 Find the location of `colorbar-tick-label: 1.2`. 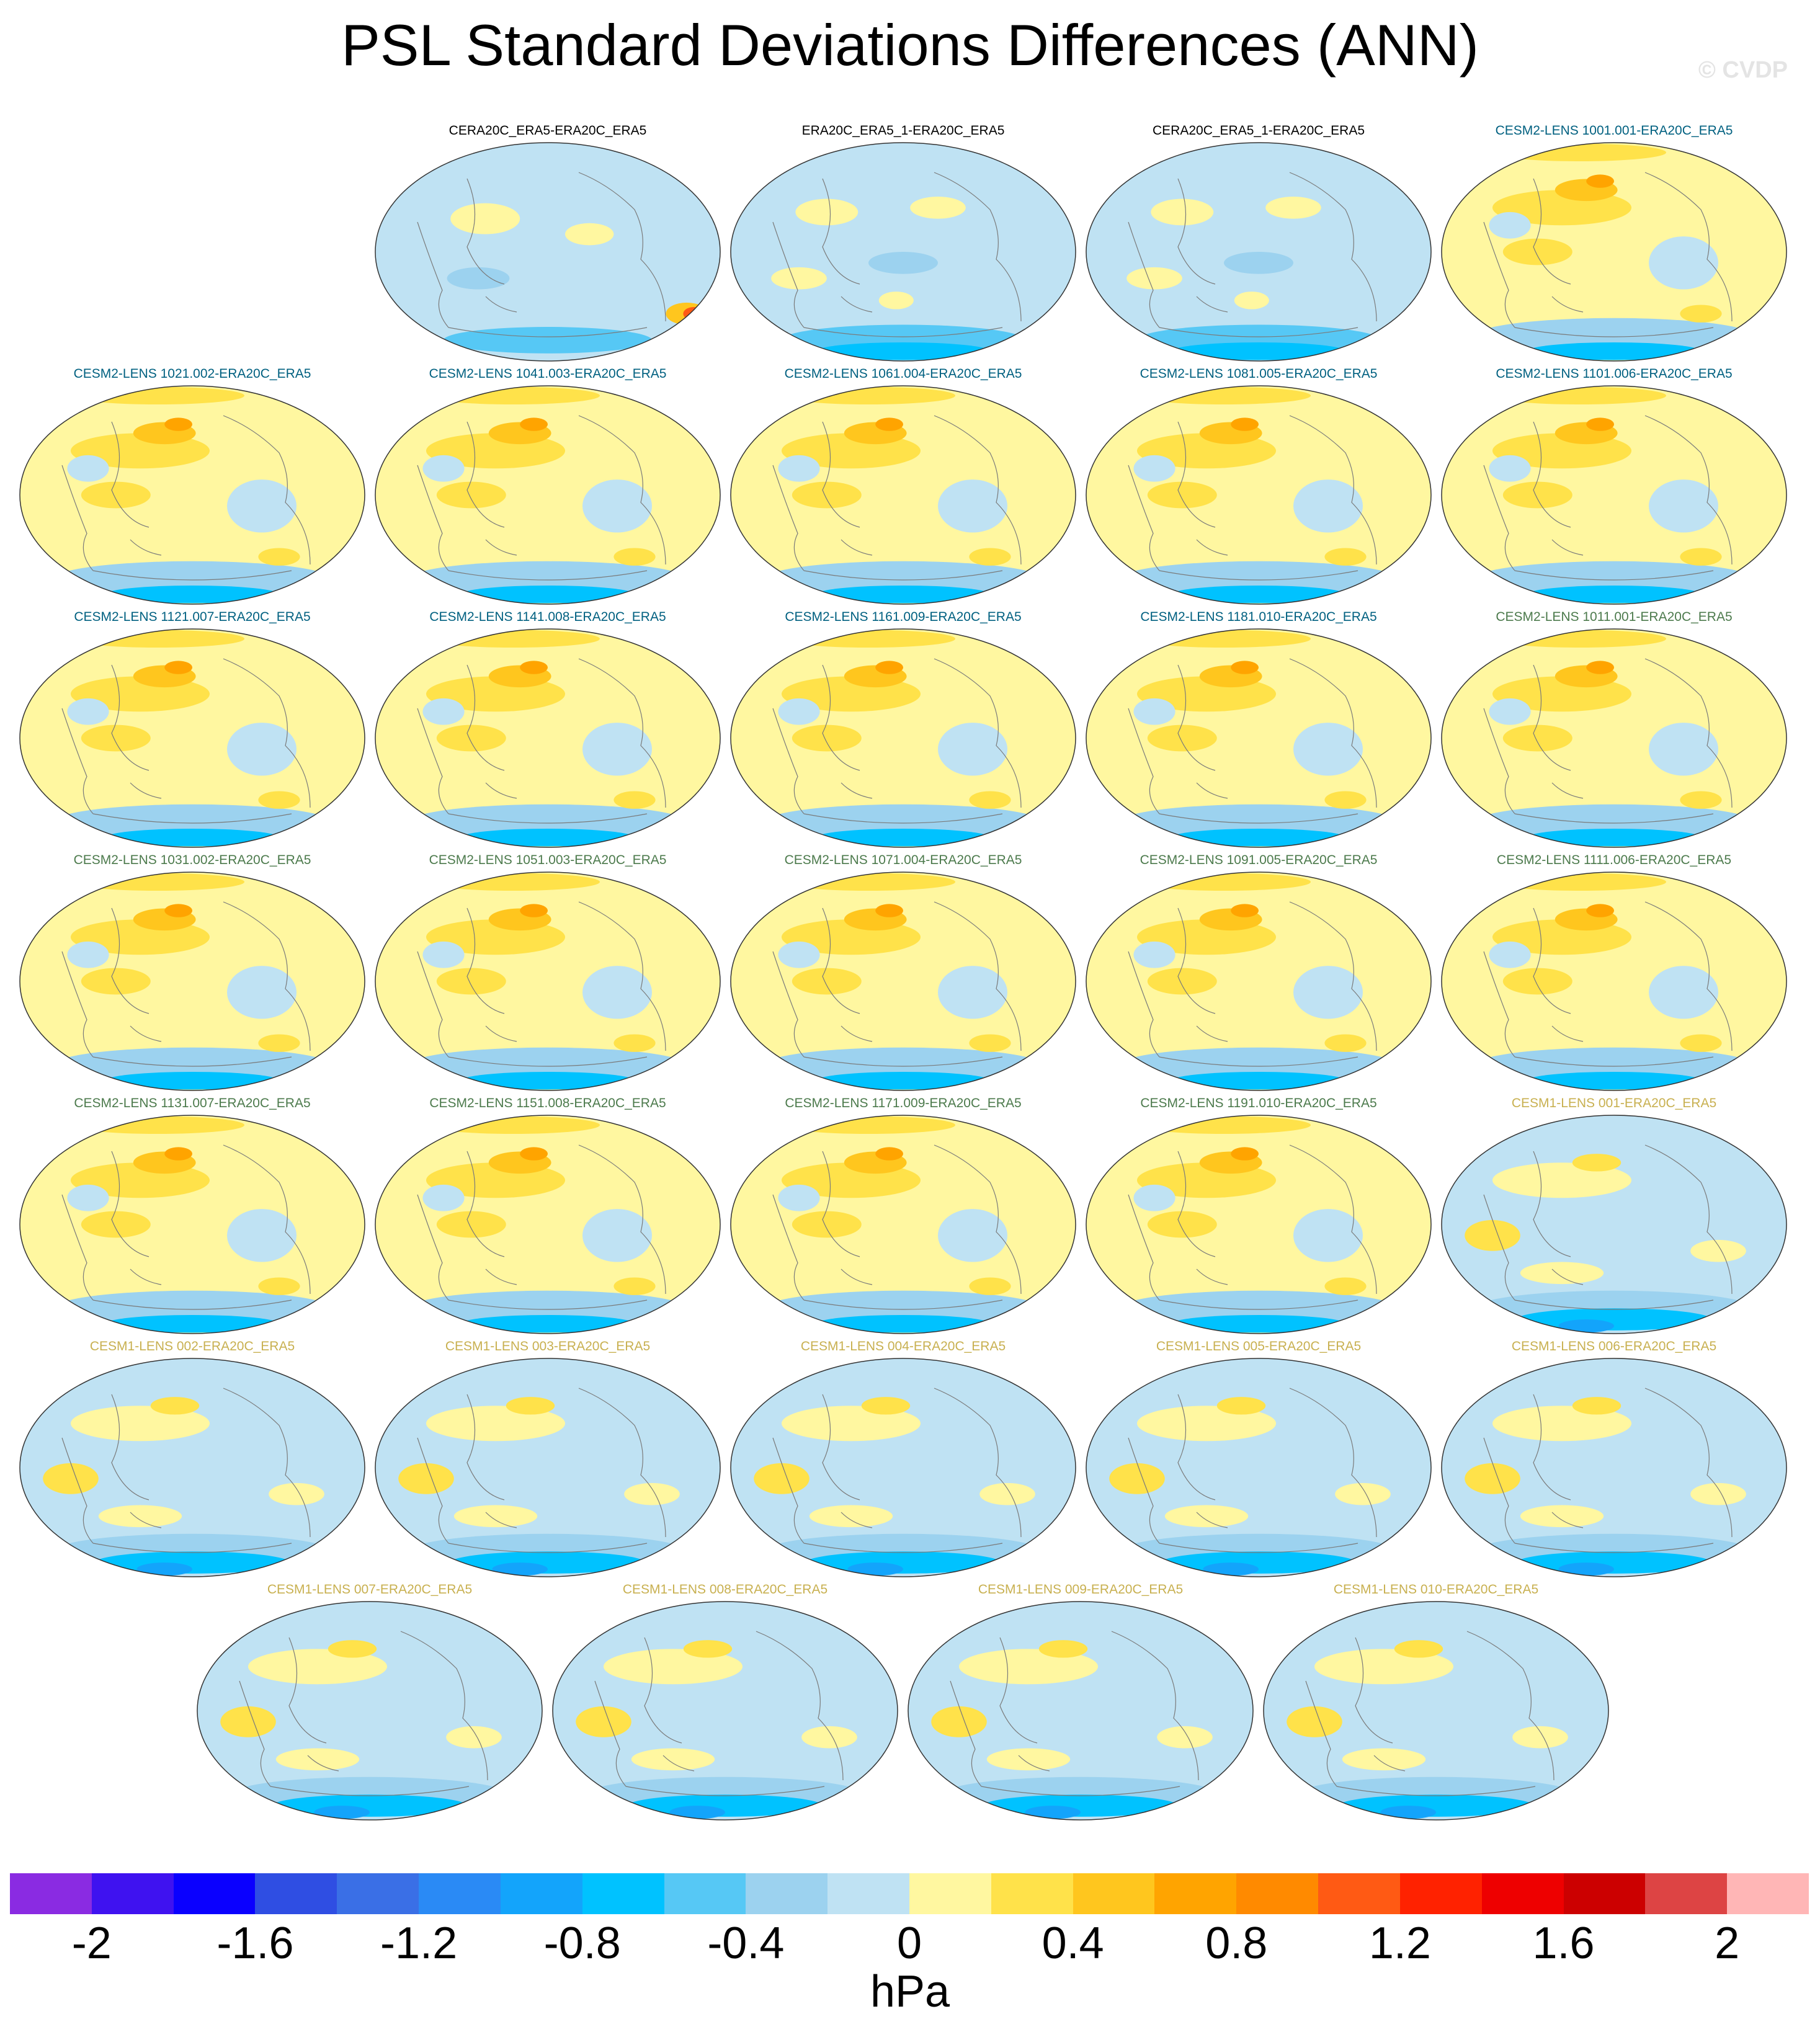

colorbar-tick-label: 1.2 is located at coordinates (1399, 1943).